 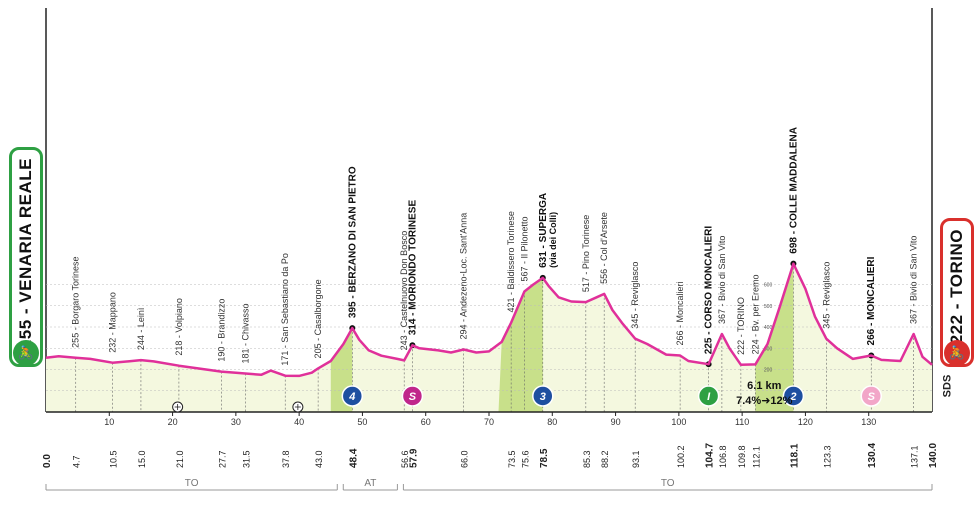 I want to click on x-tick-label: 120, so click(x=805, y=422).